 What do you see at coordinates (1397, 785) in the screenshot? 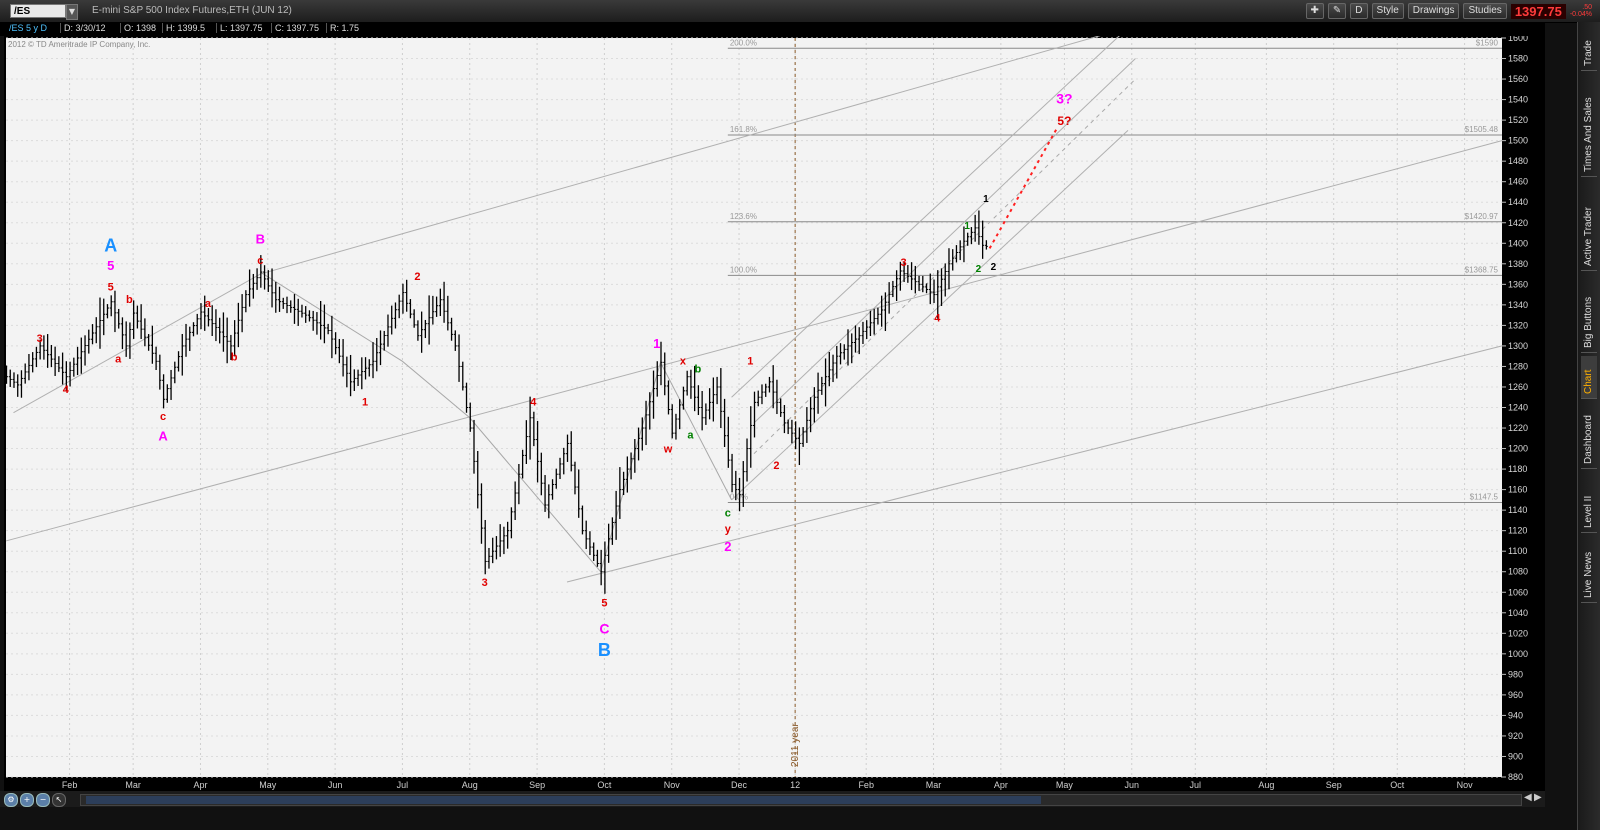
I see `x-tick-label: Oct` at bounding box center [1397, 785].